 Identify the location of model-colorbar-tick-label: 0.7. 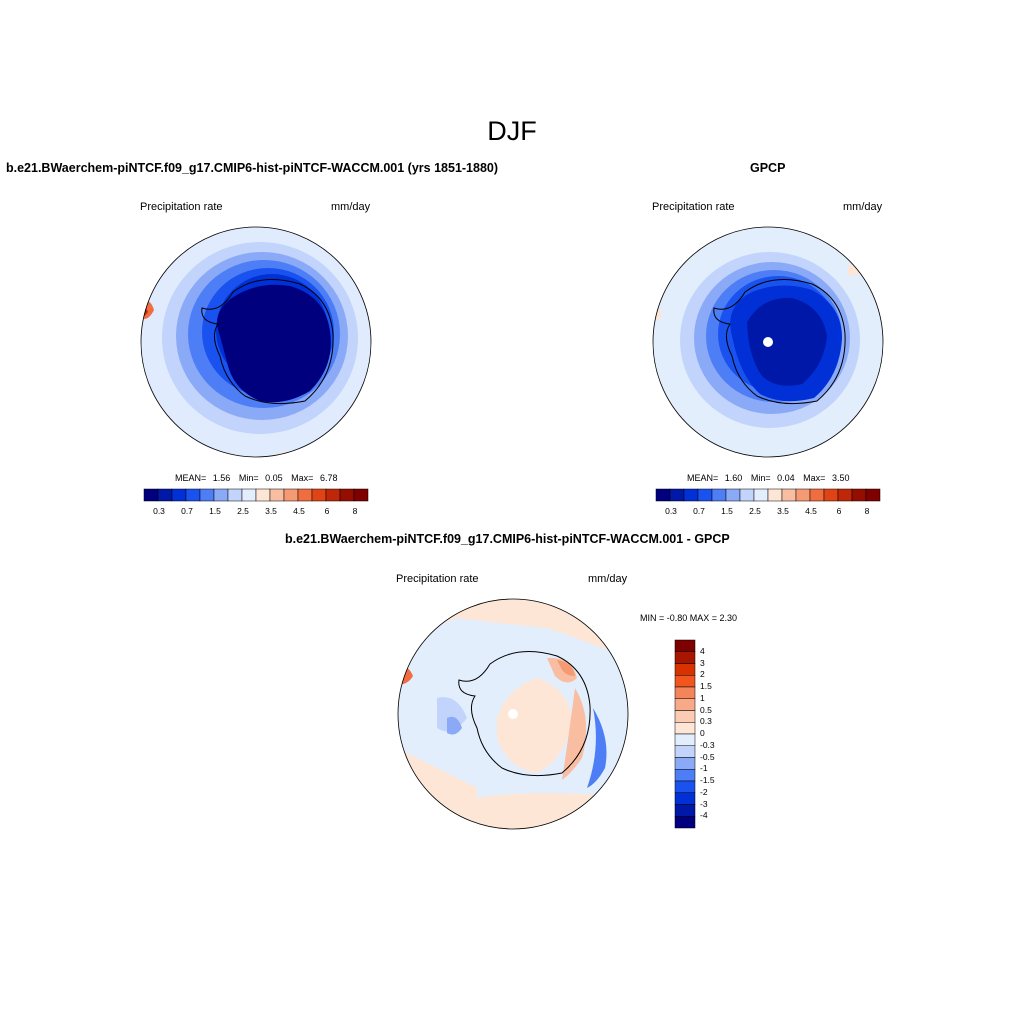
(187, 511).